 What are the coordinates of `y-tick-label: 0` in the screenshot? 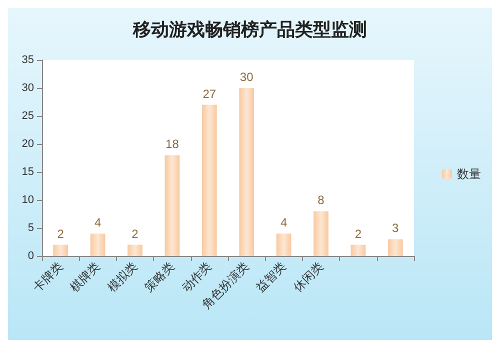 It's located at (31, 256).